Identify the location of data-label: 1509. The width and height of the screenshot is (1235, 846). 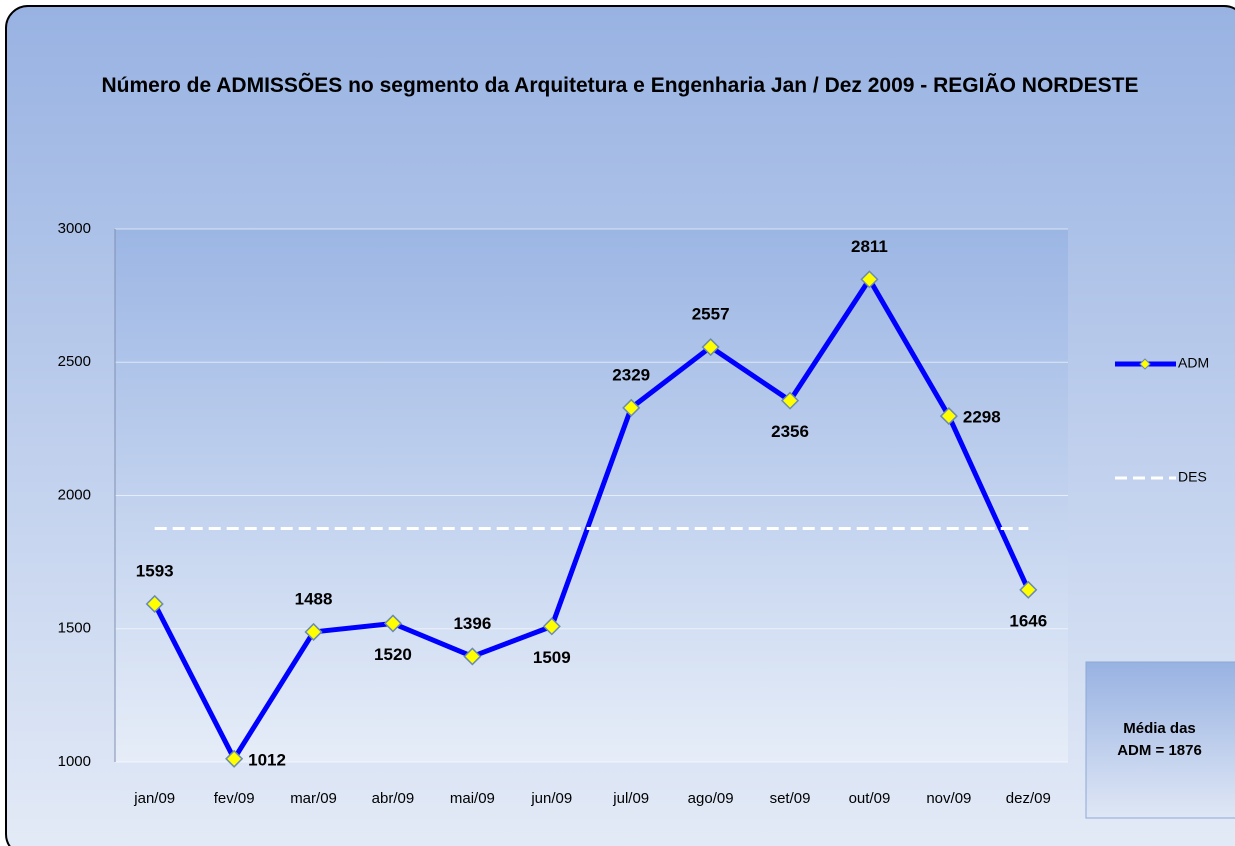
(552, 657).